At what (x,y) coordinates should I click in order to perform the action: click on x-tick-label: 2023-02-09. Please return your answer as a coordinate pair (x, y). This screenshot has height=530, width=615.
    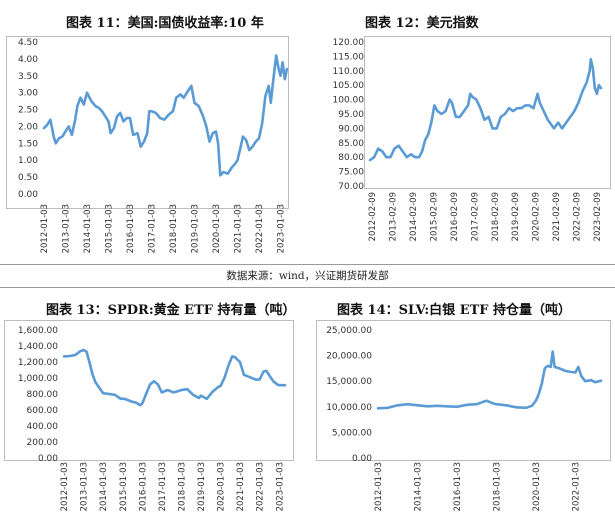
    Looking at the image, I should click on (598, 216).